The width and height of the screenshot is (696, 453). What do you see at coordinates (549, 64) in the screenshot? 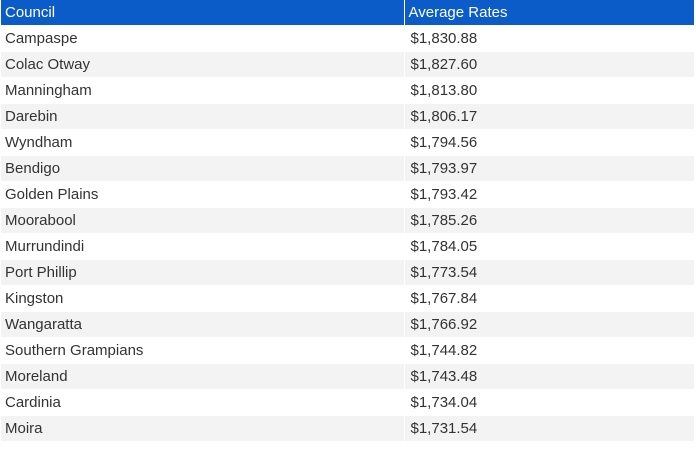
I see `average-rates-cell: $1,827.60` at bounding box center [549, 64].